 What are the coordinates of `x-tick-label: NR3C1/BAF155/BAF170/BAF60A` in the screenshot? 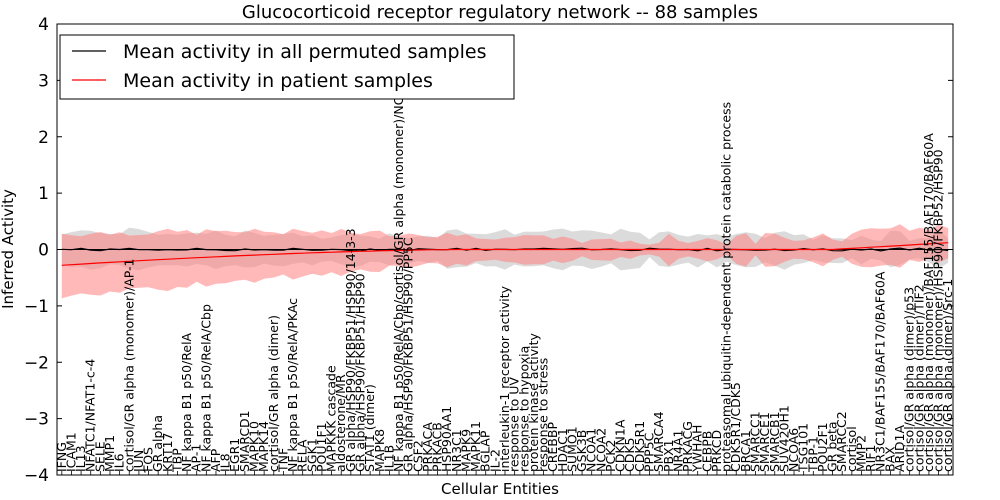 It's located at (880, 371).